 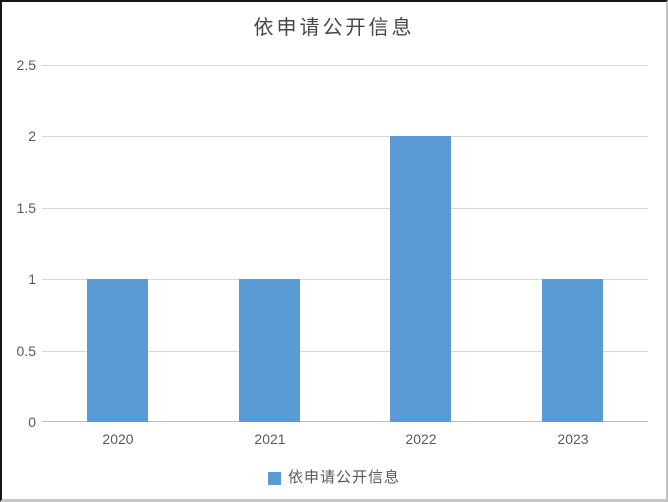 I want to click on x-axis-tick-label: 2023, so click(x=573, y=439).